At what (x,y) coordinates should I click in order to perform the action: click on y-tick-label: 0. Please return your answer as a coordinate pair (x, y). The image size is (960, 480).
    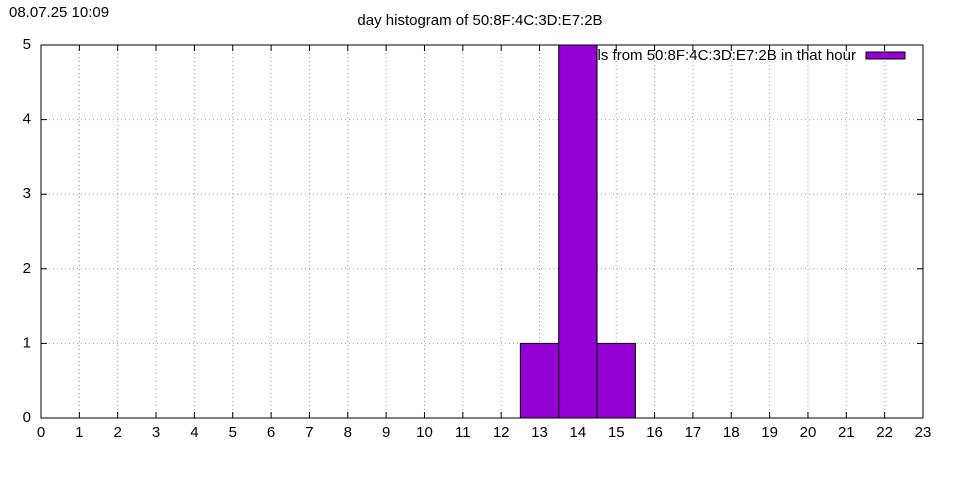
    Looking at the image, I should click on (27, 417).